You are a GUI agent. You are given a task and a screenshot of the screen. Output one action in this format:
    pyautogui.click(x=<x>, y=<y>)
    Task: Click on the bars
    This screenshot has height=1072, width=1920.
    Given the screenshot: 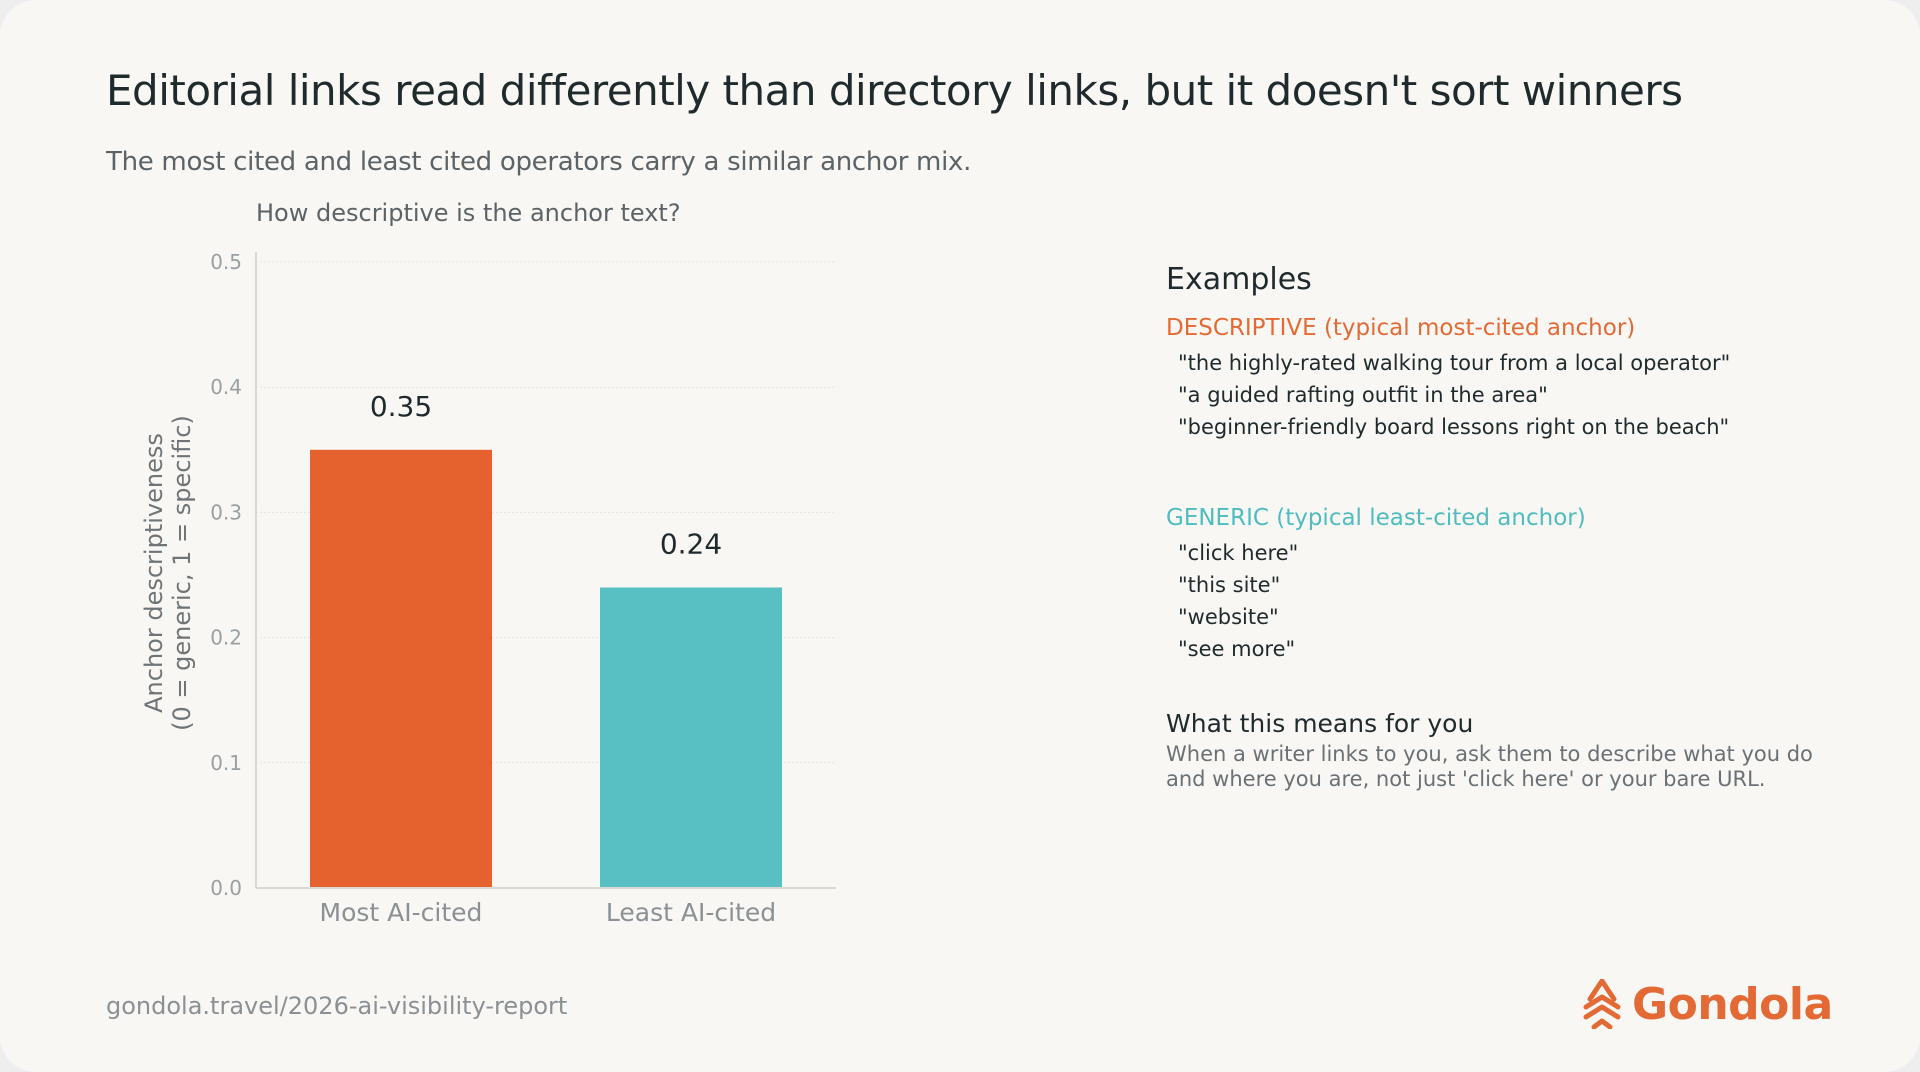 What is the action you would take?
    pyautogui.click(x=546, y=668)
    